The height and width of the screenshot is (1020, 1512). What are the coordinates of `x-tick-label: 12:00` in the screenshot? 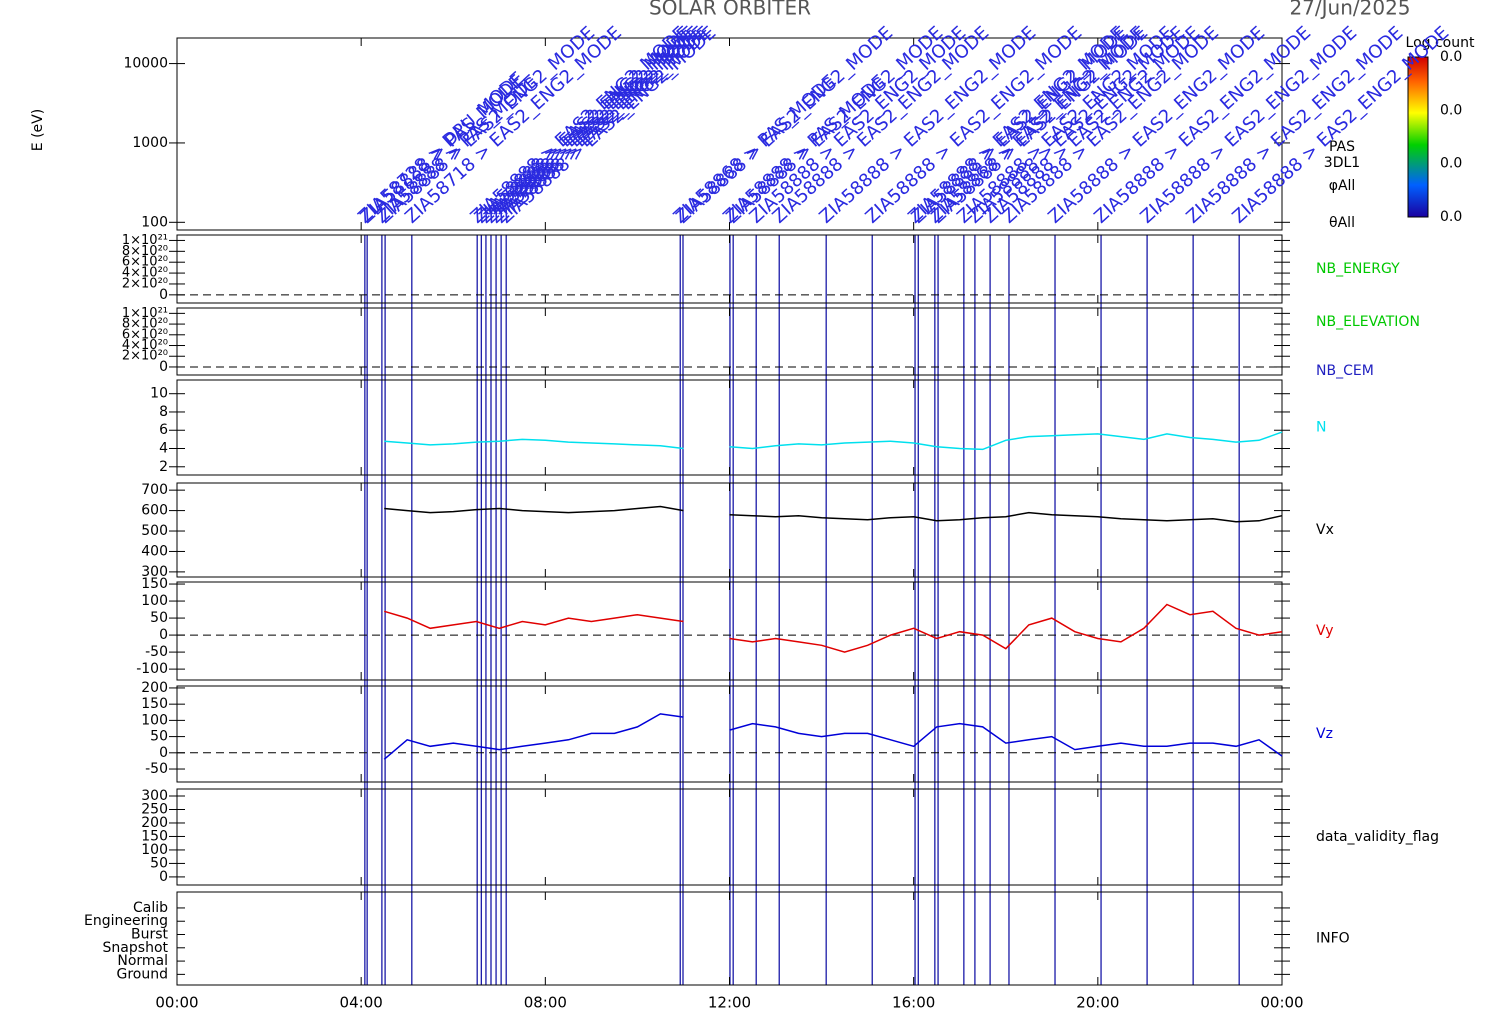 It's located at (729, 1003).